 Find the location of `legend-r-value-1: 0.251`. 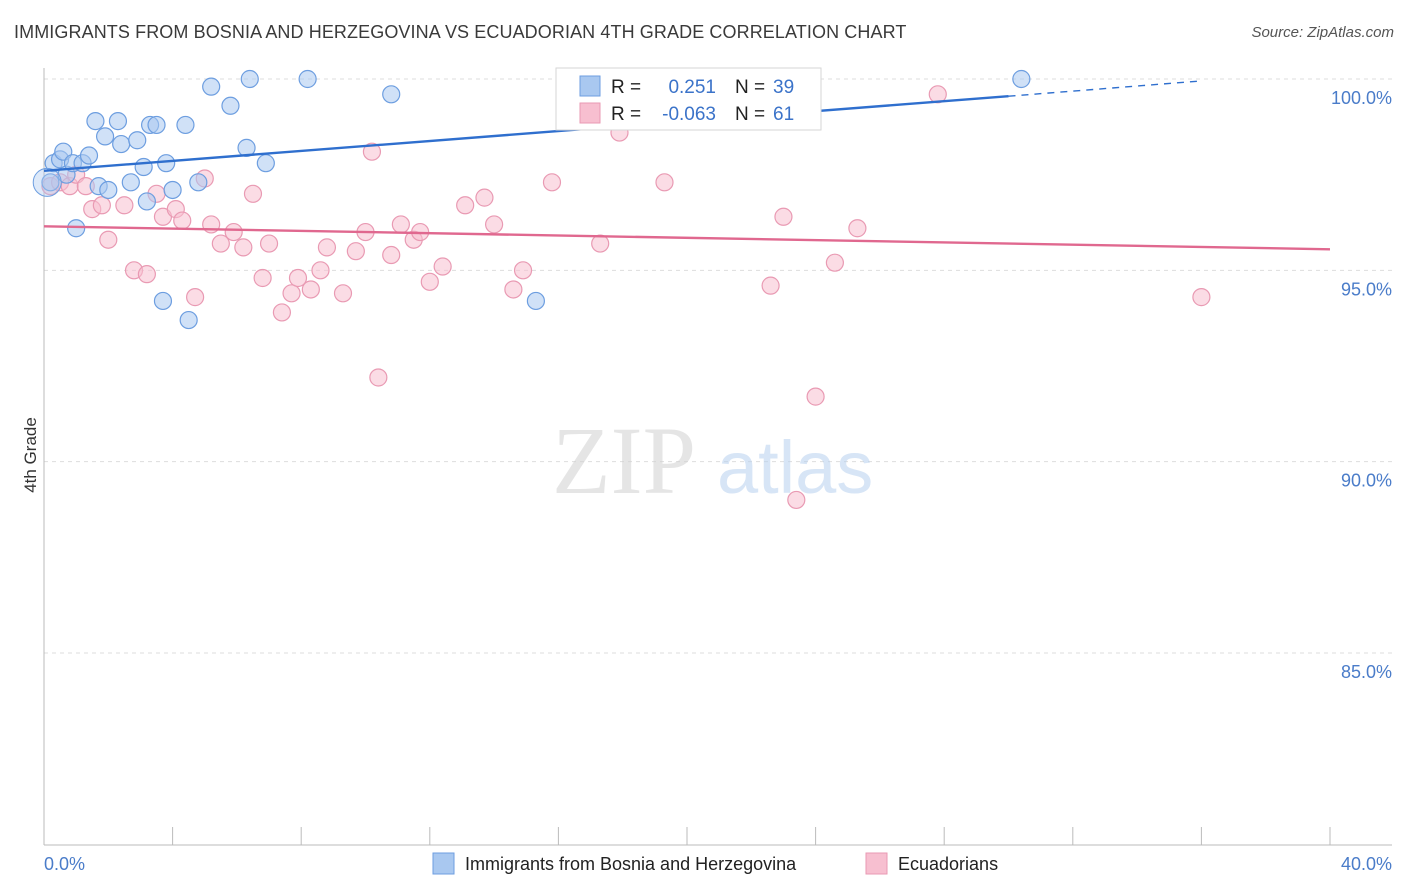

legend-r-value-1: 0.251 is located at coordinates (692, 87).